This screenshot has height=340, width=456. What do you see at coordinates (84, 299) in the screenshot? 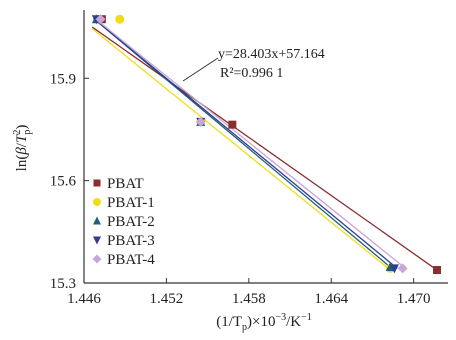
I see `x-tick-label: 1.446` at bounding box center [84, 299].